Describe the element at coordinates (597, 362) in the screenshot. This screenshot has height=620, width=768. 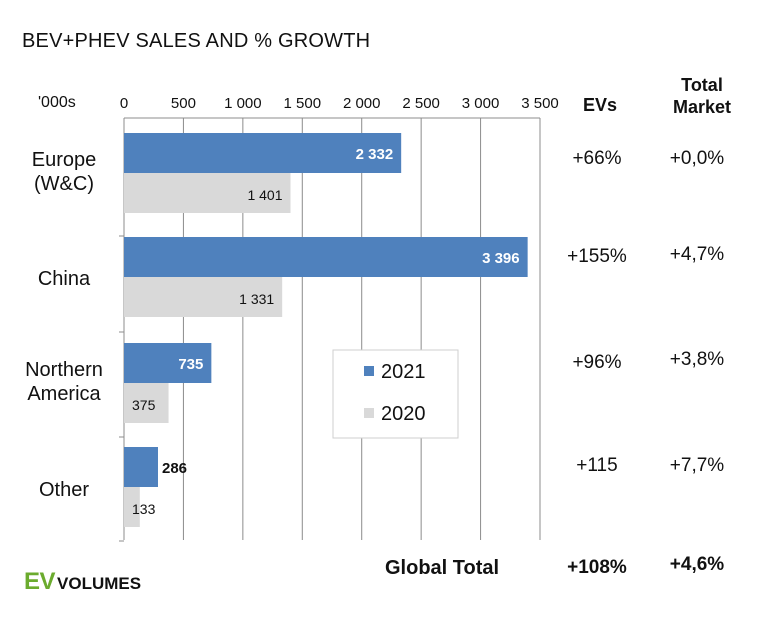
I see `evs-growth-northern-america: +96%` at that location.